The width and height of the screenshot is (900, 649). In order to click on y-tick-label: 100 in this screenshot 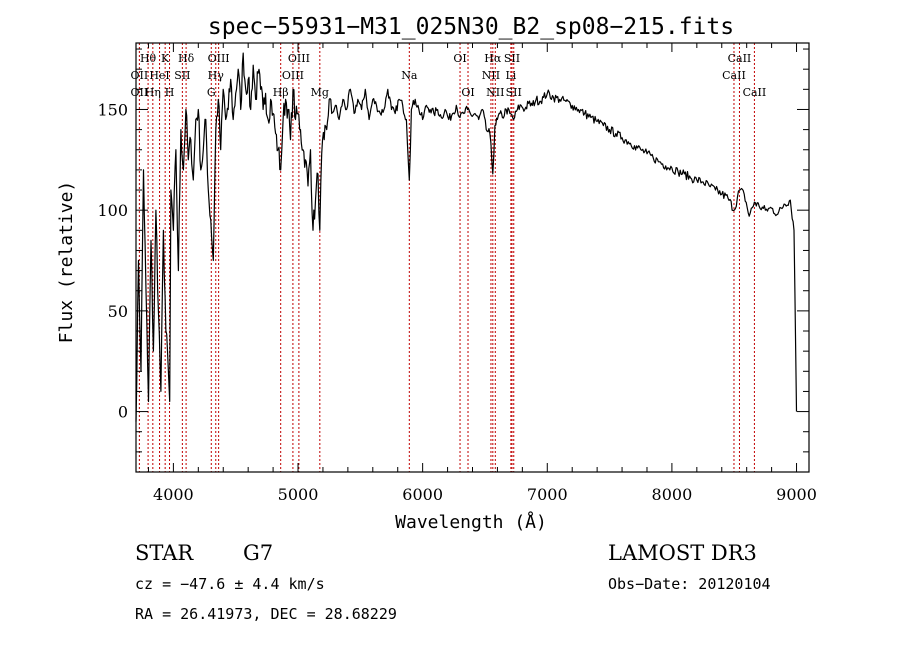, I will do `click(112, 210)`.